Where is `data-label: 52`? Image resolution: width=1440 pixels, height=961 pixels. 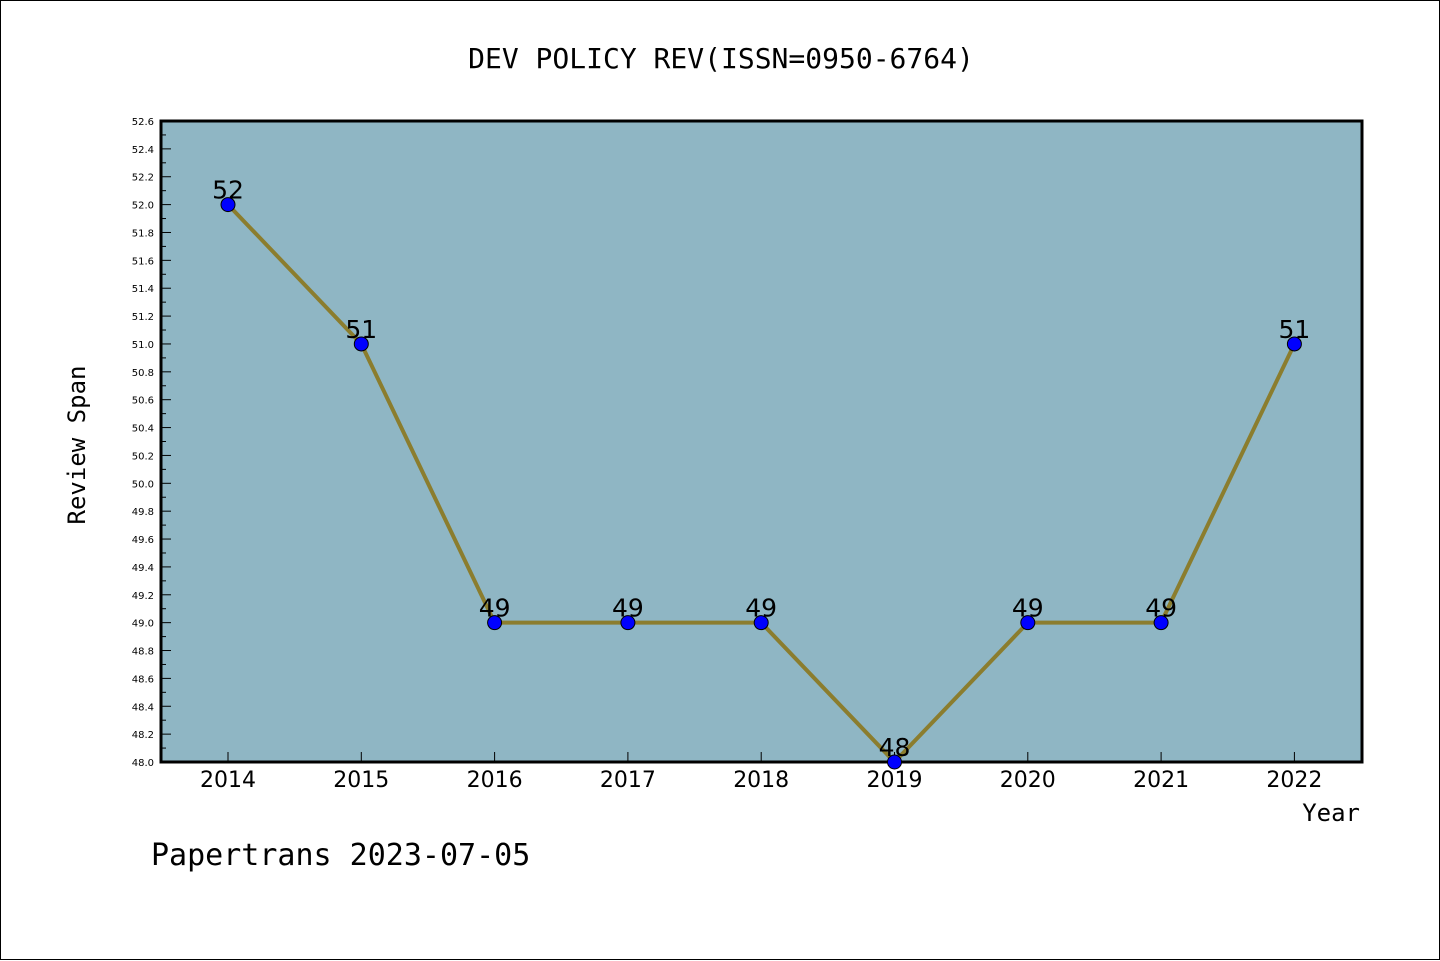 data-label: 52 is located at coordinates (228, 190).